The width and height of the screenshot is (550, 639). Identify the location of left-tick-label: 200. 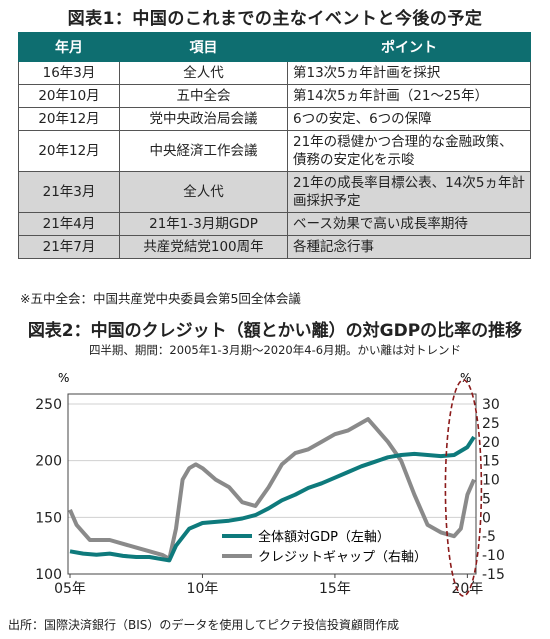
(48, 462).